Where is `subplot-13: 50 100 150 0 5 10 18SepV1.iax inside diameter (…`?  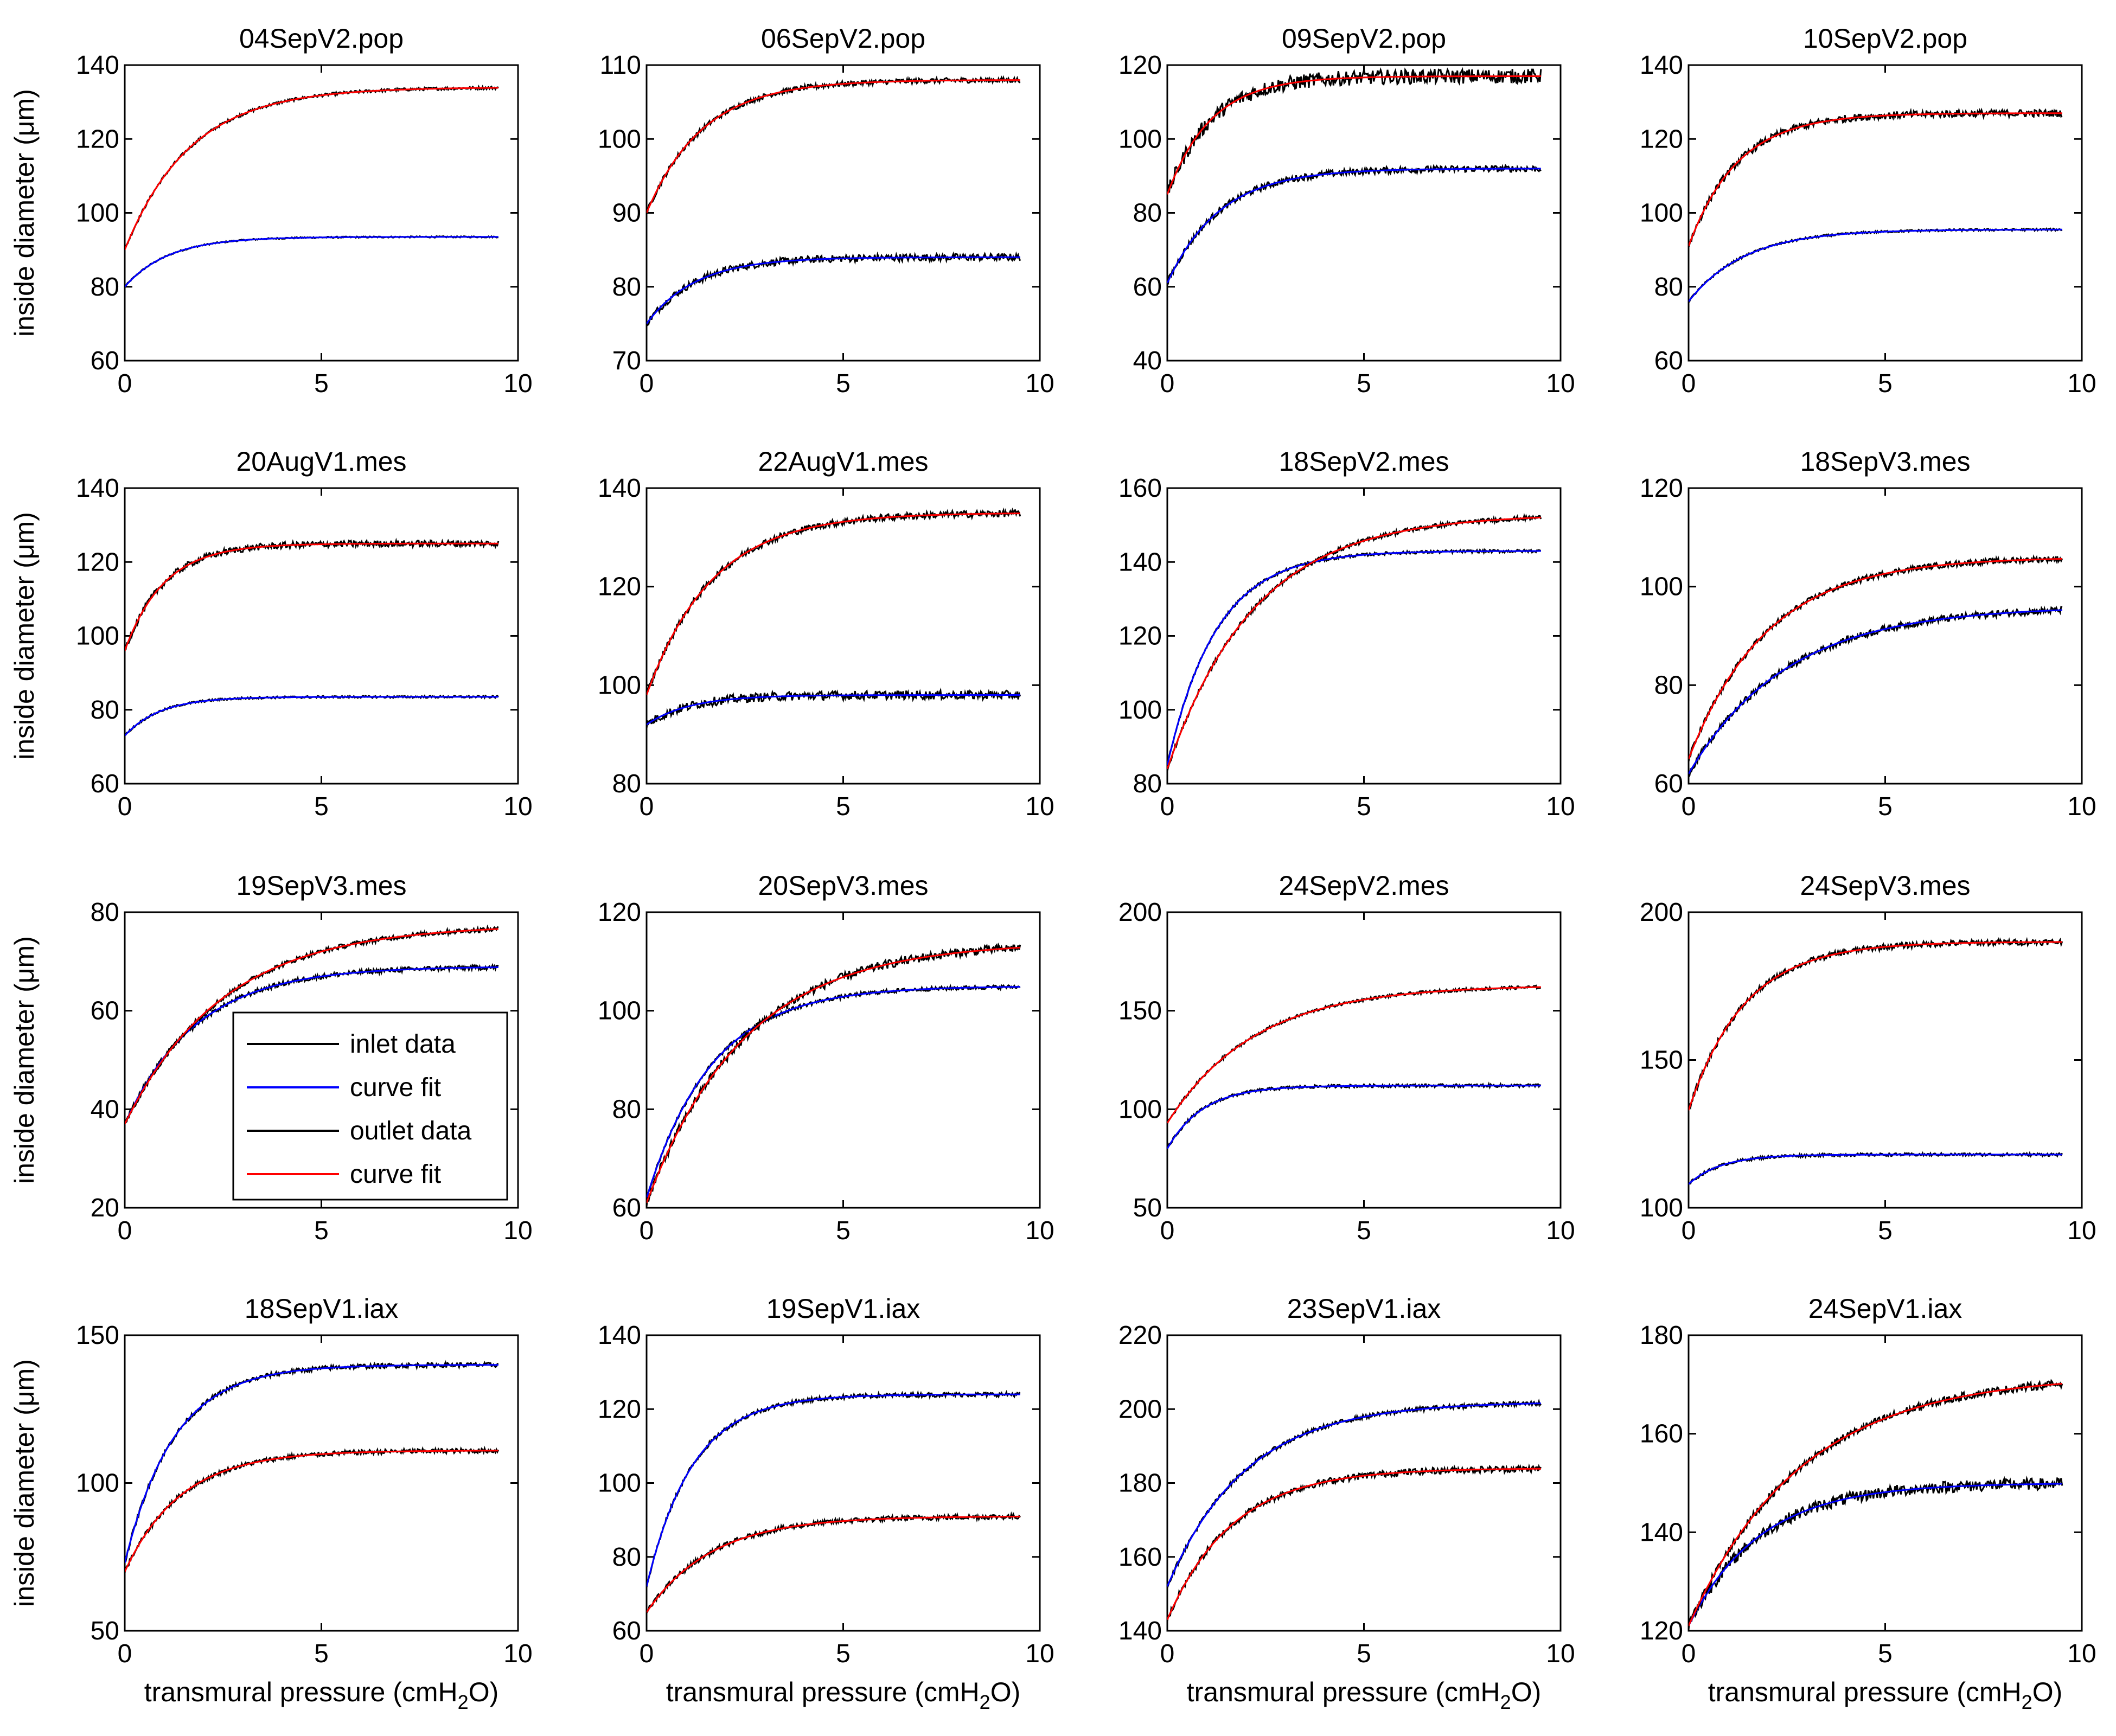
subplot-13: 50 100 150 0 5 10 18SepV1.iax inside diameter (… is located at coordinates (271, 1503).